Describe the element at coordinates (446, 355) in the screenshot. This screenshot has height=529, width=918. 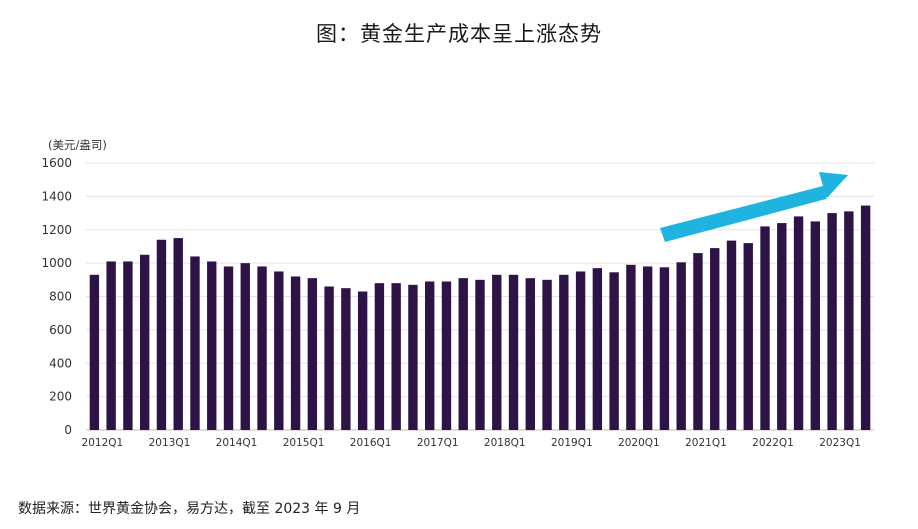
I see `bar-2017Q2` at that location.